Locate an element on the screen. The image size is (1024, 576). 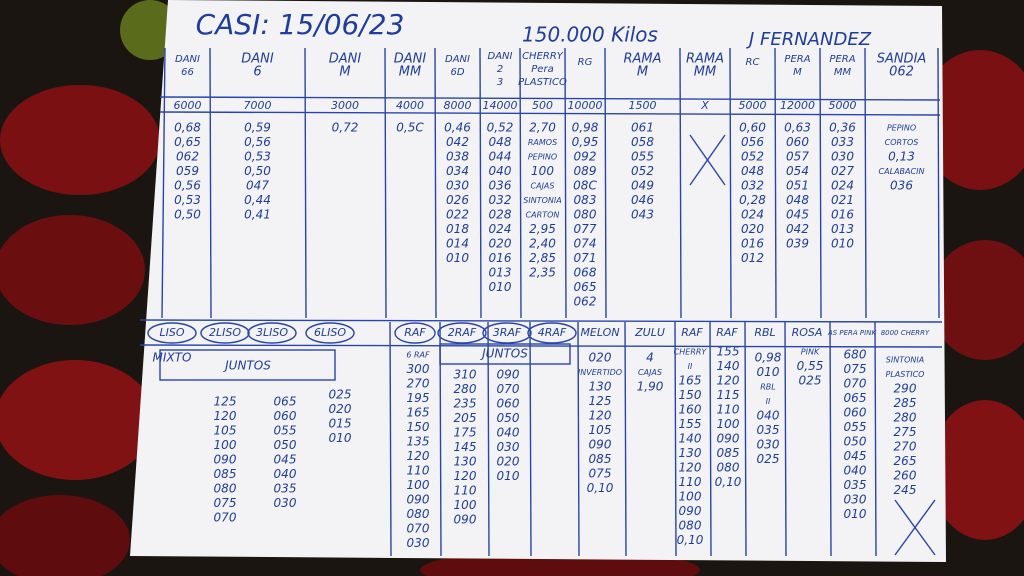
price: 165 is located at coordinates (418, 413).